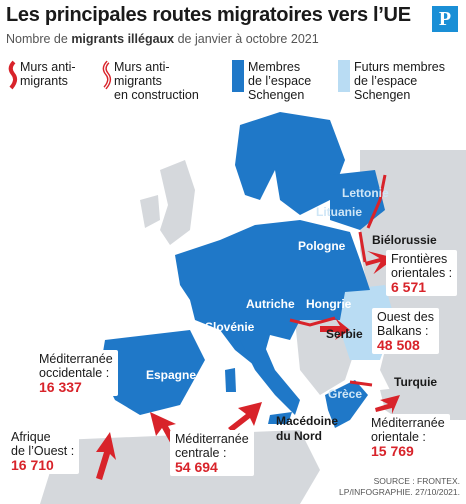  Describe the element at coordinates (238, 76) in the screenshot. I see `schengen-legend-swatch` at that location.